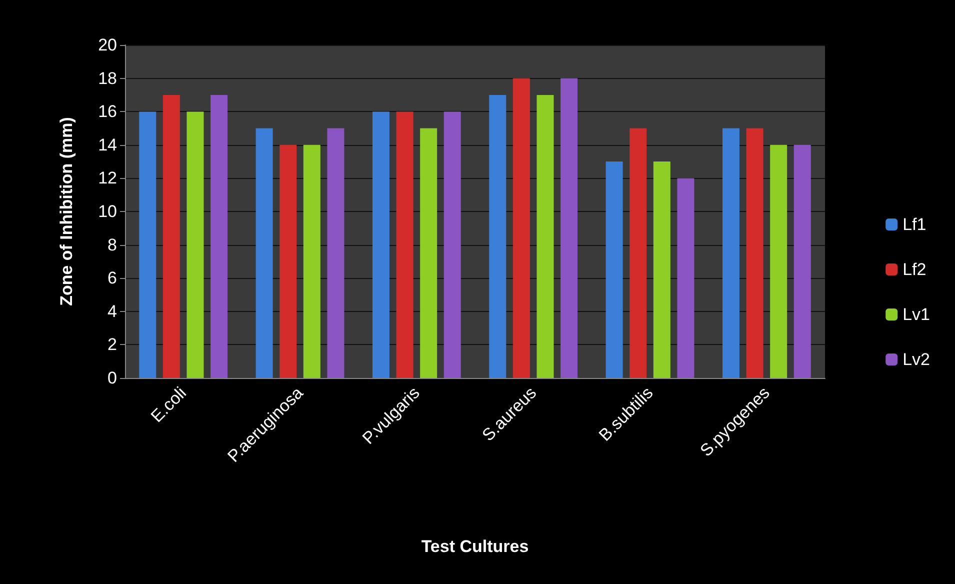 This screenshot has height=584, width=955. I want to click on y-tick-label: 6, so click(112, 278).